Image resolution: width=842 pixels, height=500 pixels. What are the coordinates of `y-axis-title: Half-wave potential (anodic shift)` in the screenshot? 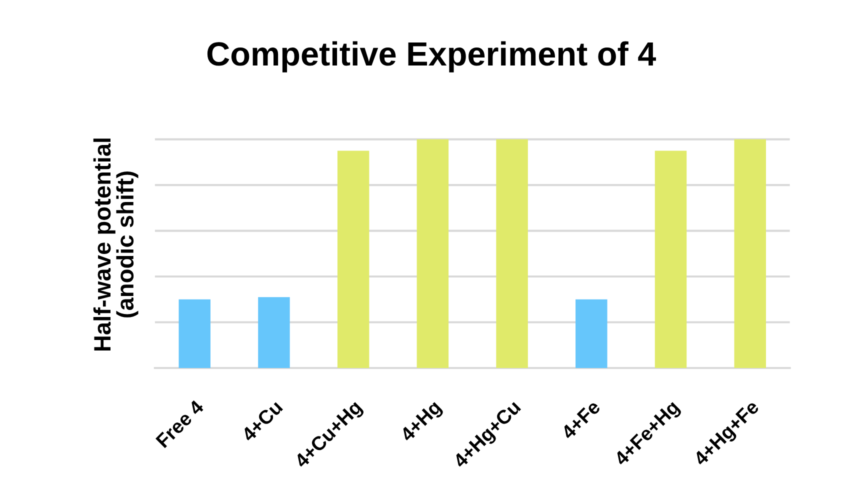 It's located at (115, 244).